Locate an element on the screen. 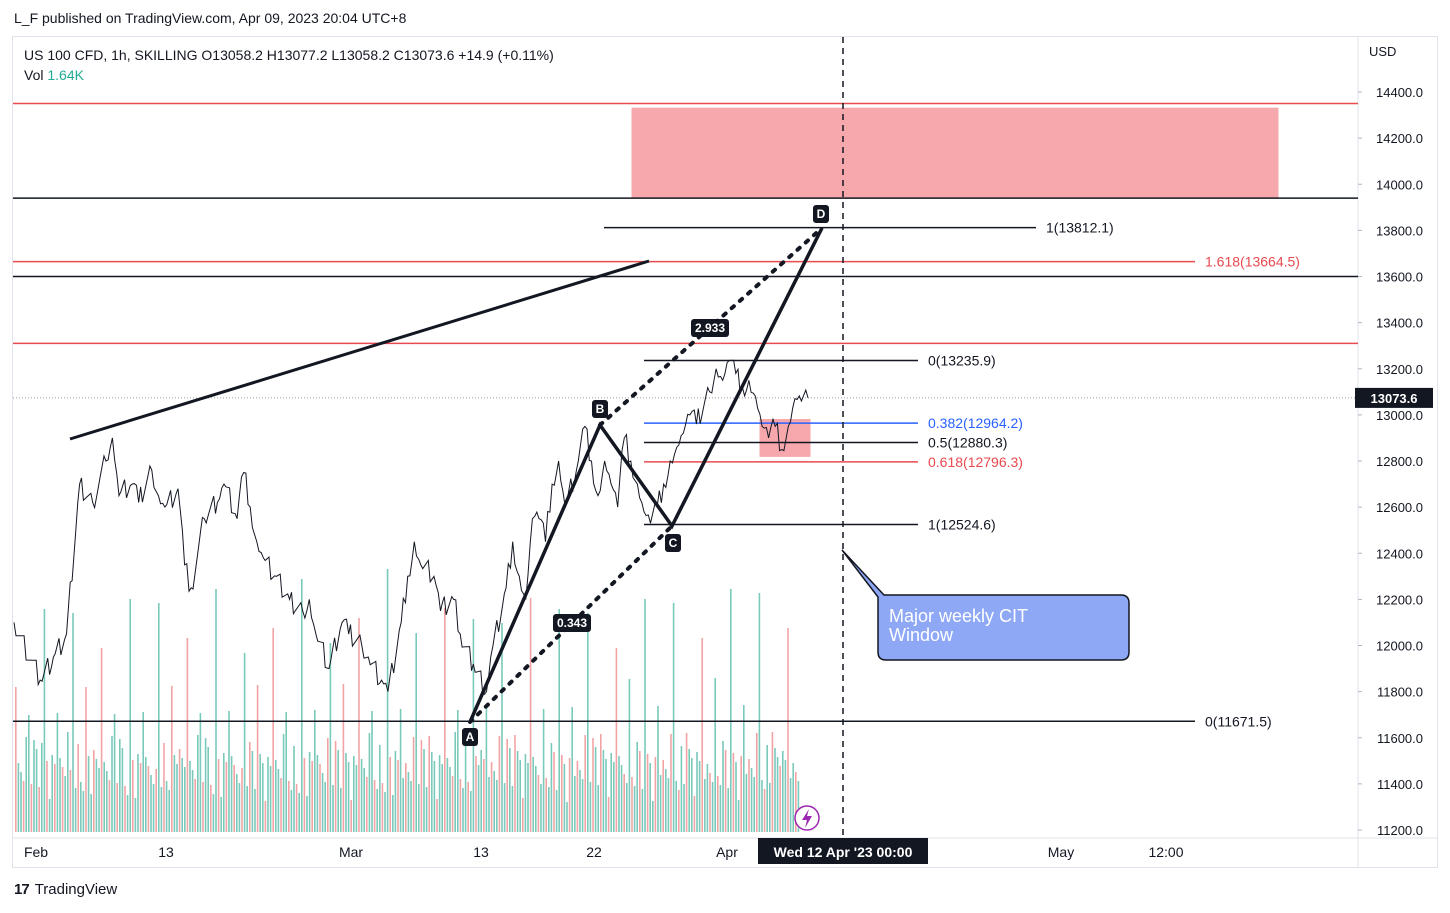 This screenshot has width=1450, height=913. pattern-point-badge is located at coordinates (673, 543).